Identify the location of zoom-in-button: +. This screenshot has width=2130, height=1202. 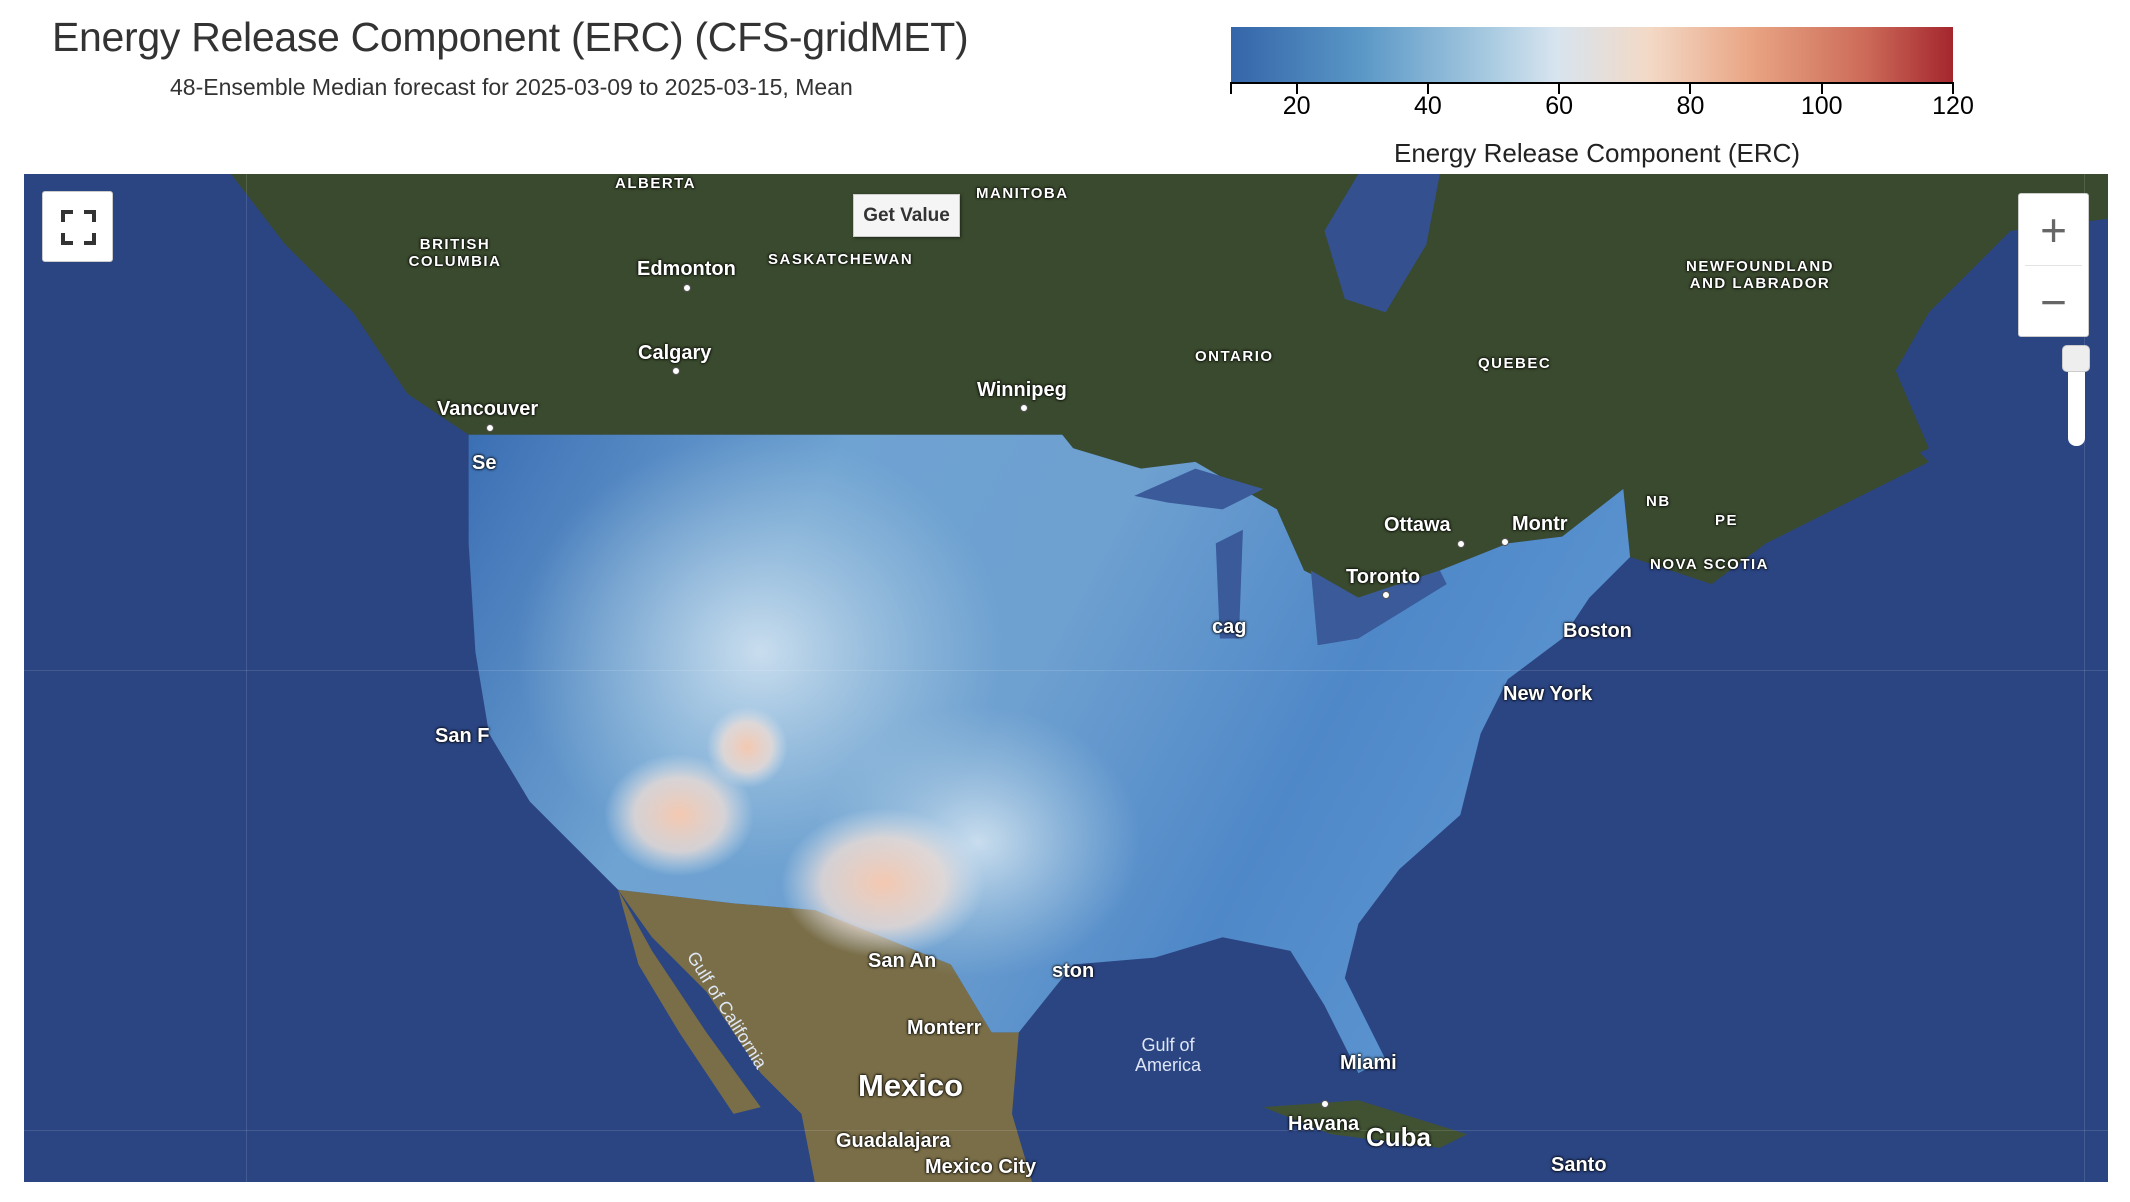
(2053, 229).